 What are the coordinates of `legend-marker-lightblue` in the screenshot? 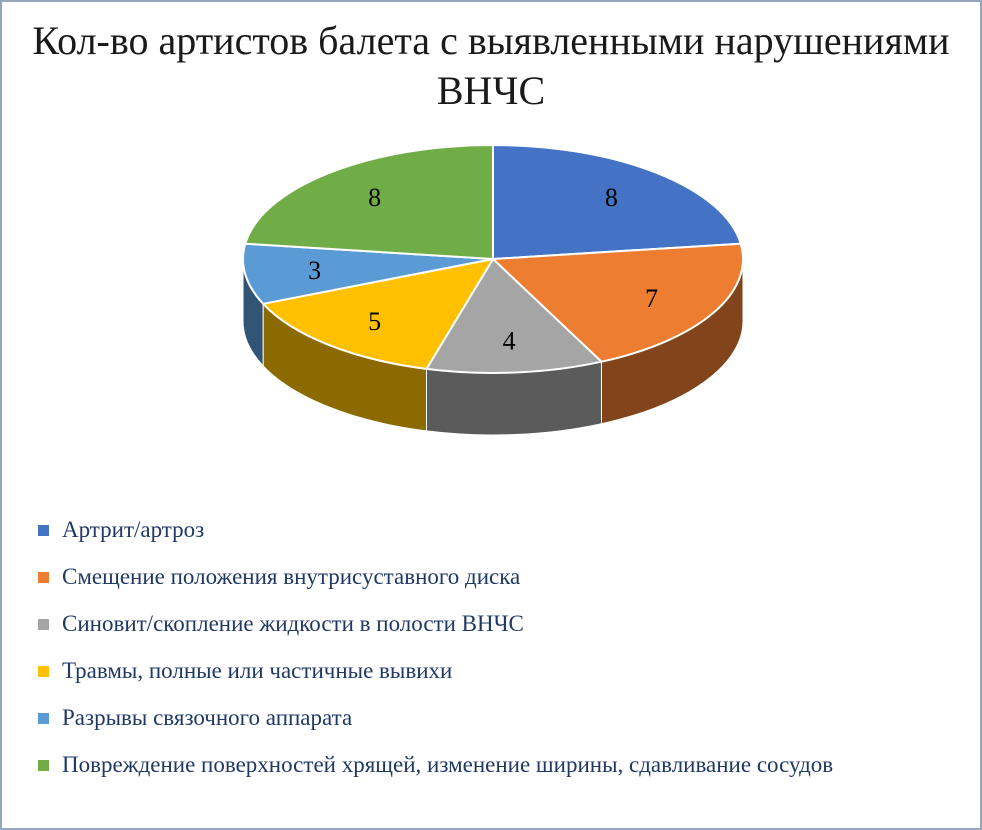 It's located at (43, 718).